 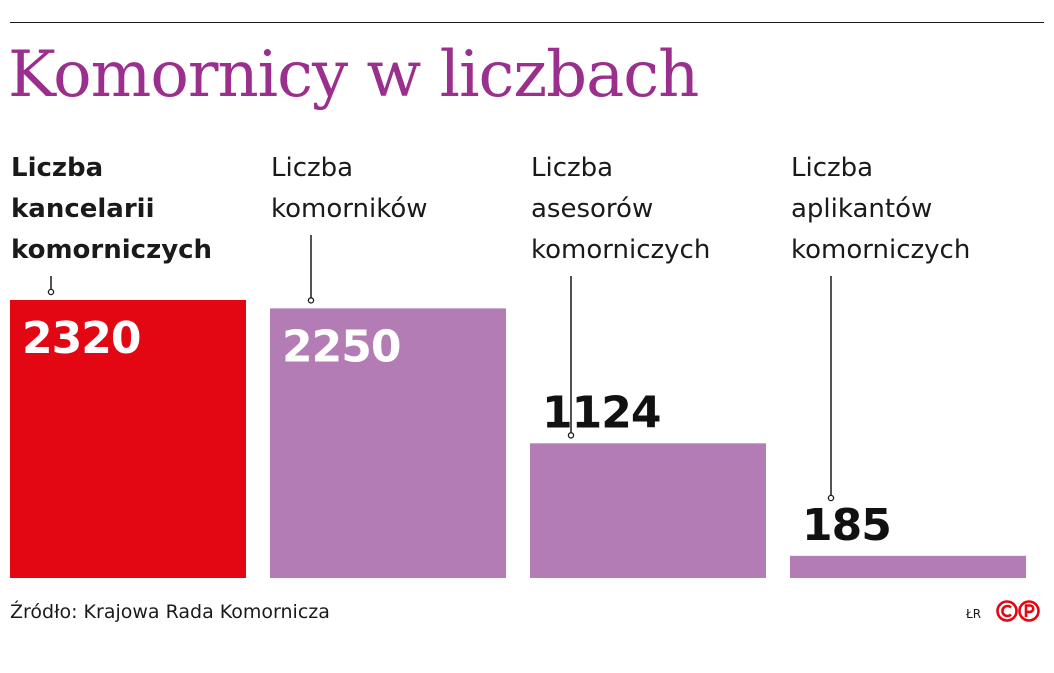 What do you see at coordinates (81, 338) in the screenshot?
I see `value-label-0: 2320` at bounding box center [81, 338].